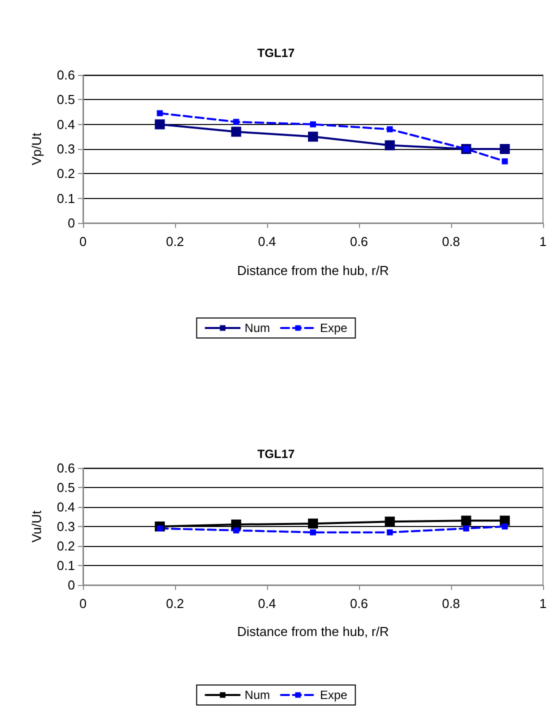 The height and width of the screenshot is (727, 552). I want to click on y-axis-title: Vu/Ut, so click(36, 526).